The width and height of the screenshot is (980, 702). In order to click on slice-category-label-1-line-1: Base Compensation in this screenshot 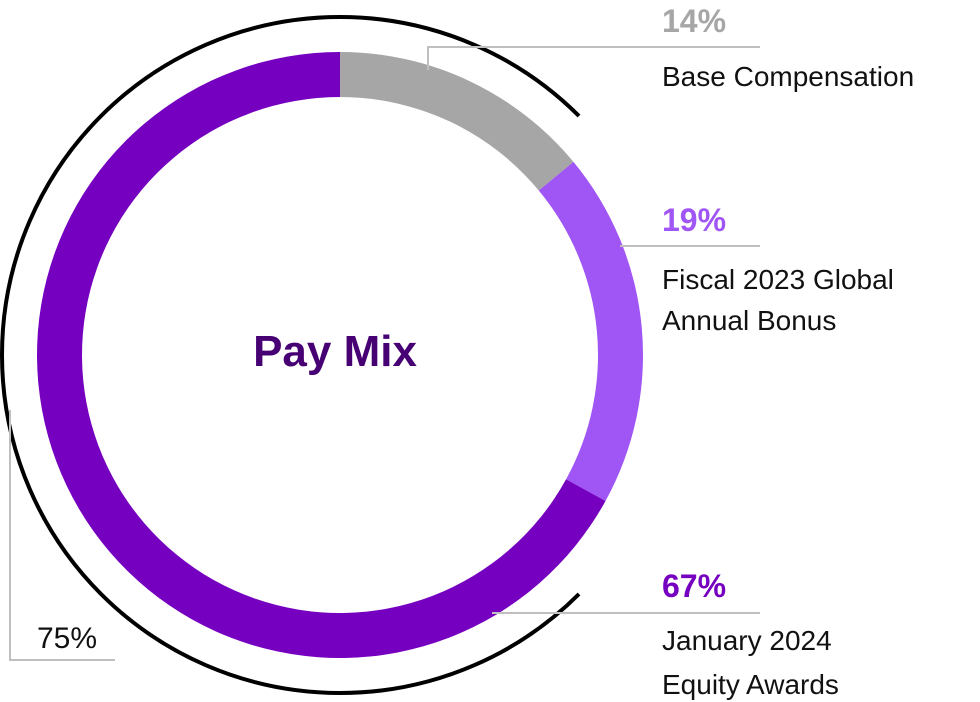, I will do `click(788, 76)`.